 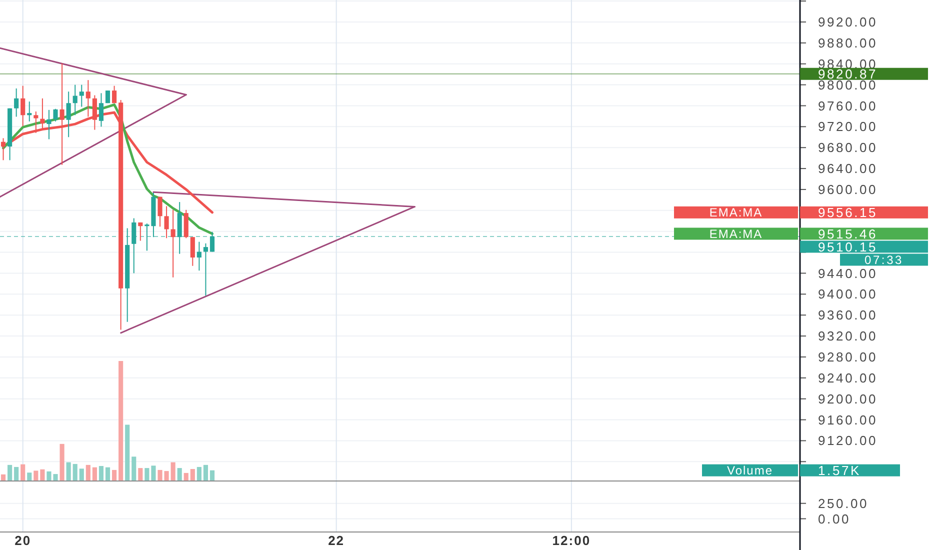 I want to click on y-tick-label: 9720.00, so click(x=848, y=126).